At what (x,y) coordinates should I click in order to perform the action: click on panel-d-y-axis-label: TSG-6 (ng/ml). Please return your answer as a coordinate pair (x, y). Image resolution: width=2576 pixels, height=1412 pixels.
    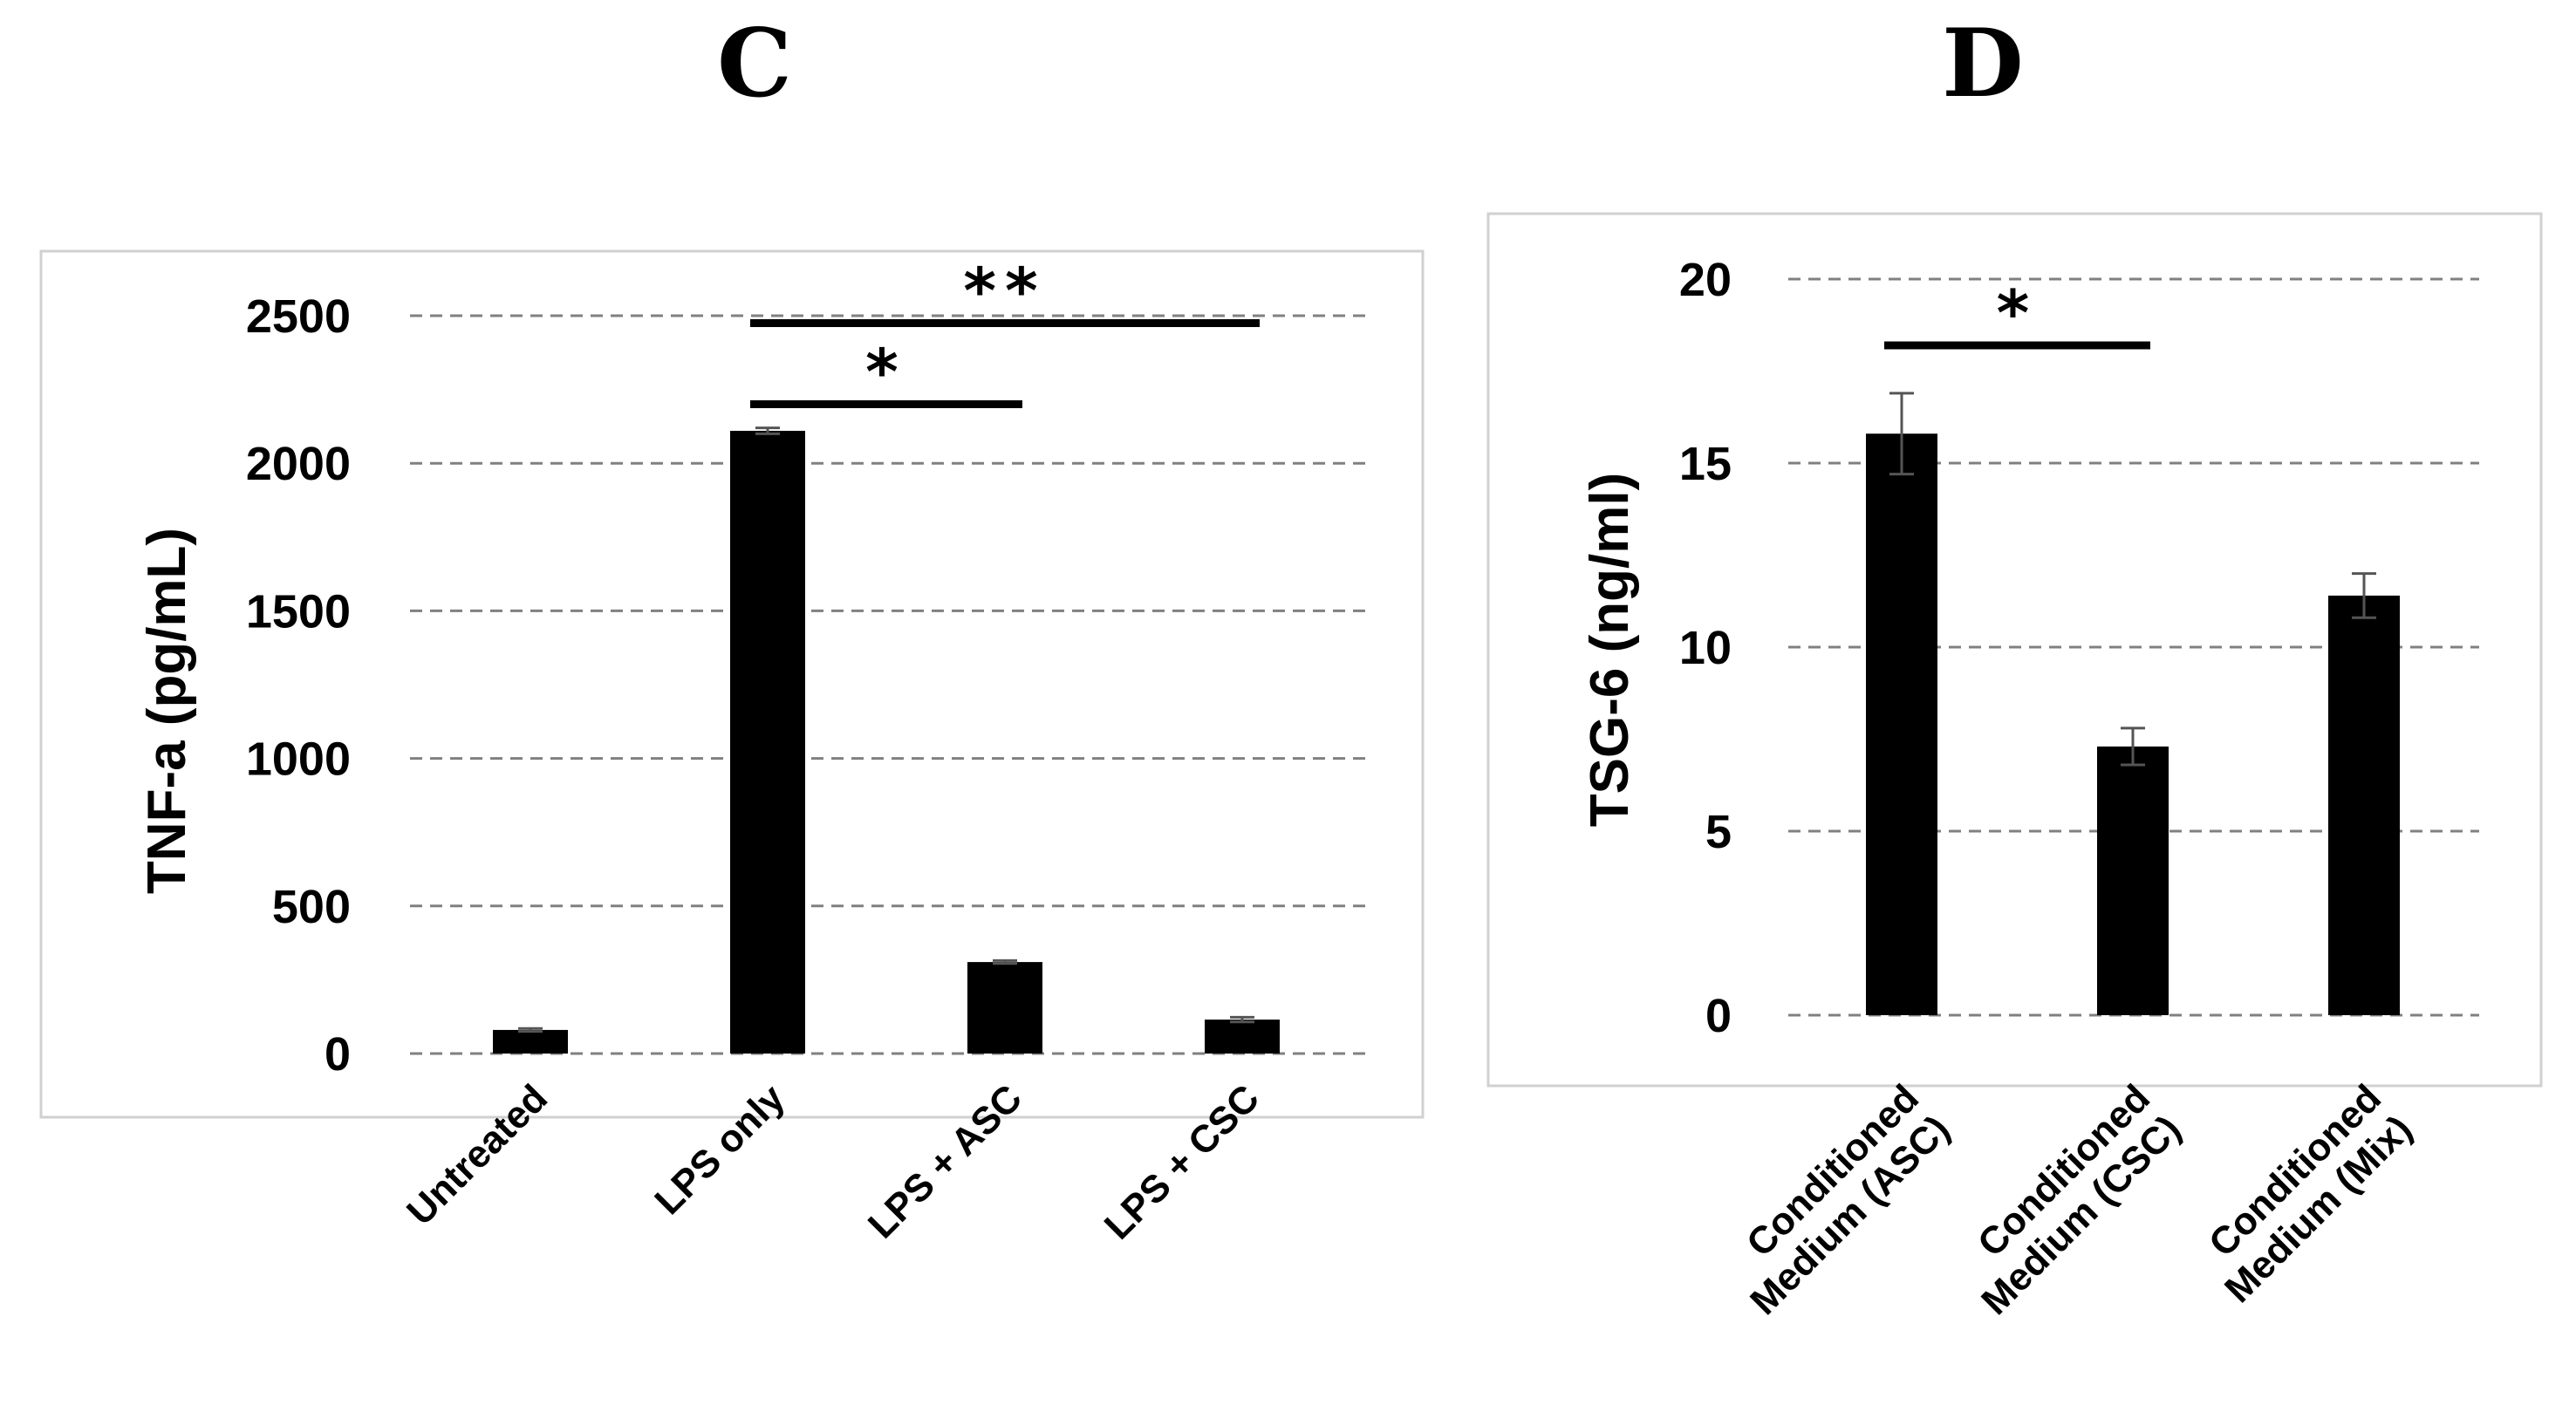
    Looking at the image, I should click on (1610, 650).